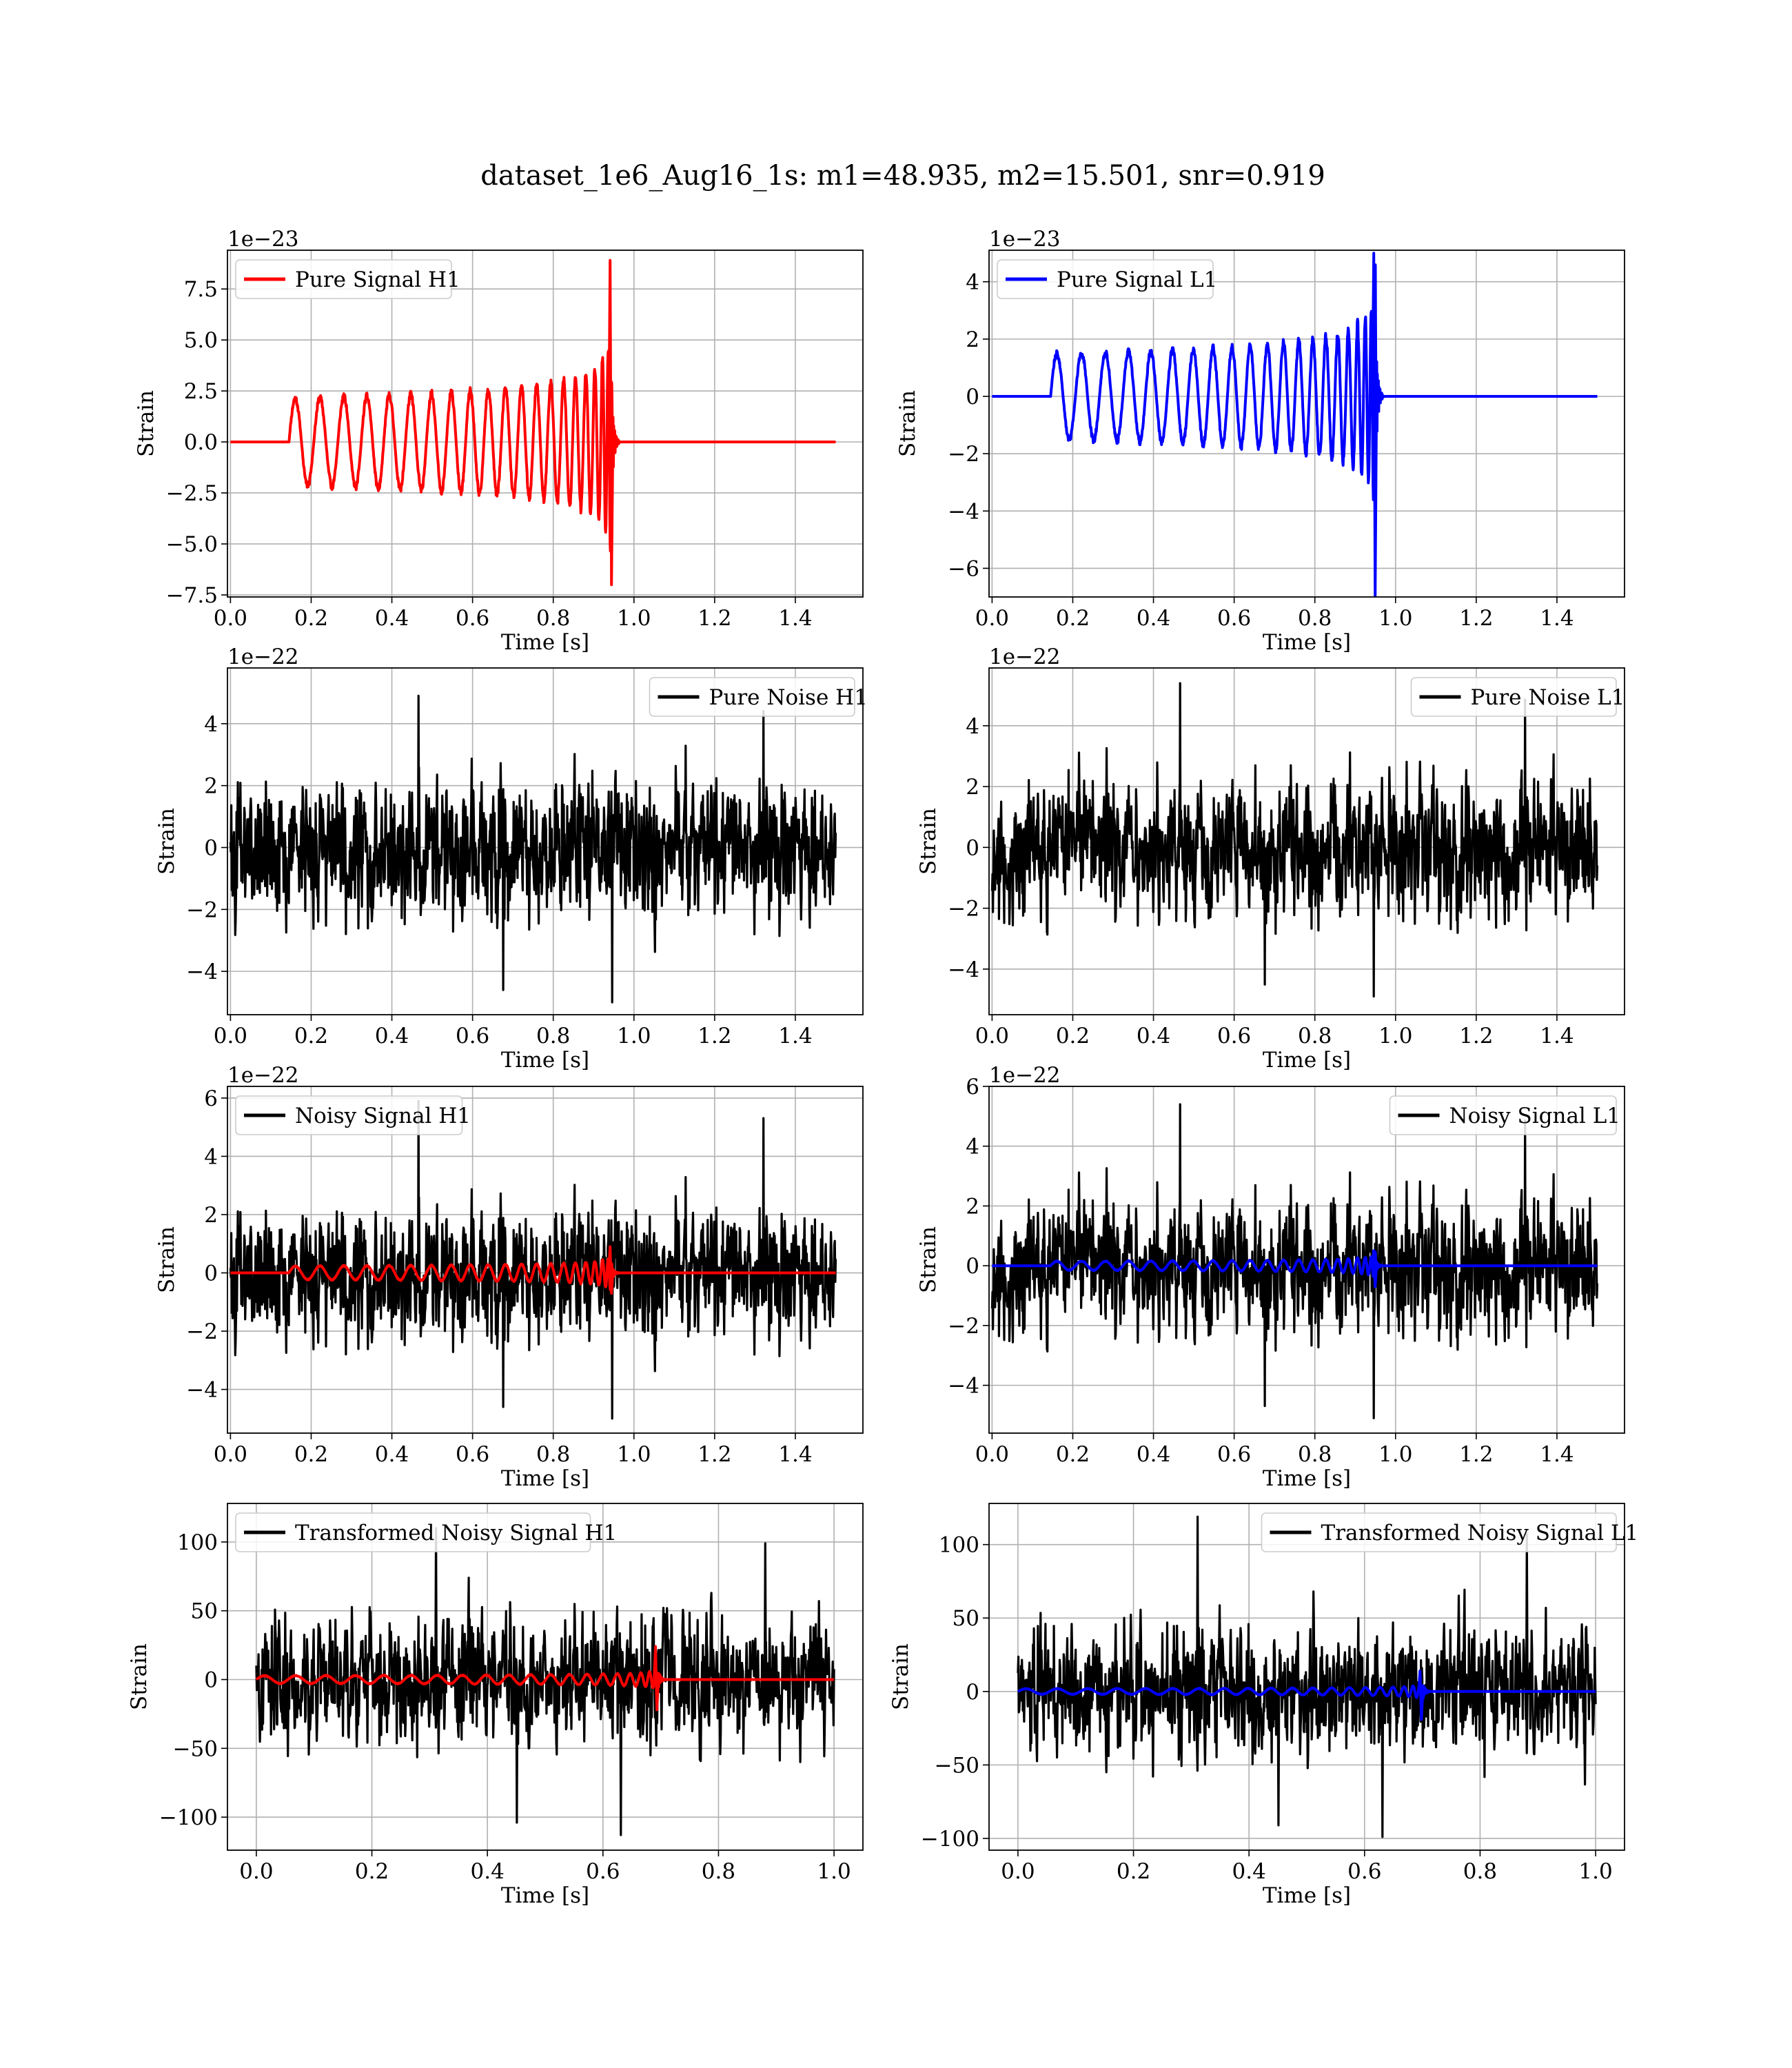 Image resolution: width=1792 pixels, height=2068 pixels. Describe the element at coordinates (263, 239) in the screenshot. I see `axis-offset-label: 1e−23` at that location.